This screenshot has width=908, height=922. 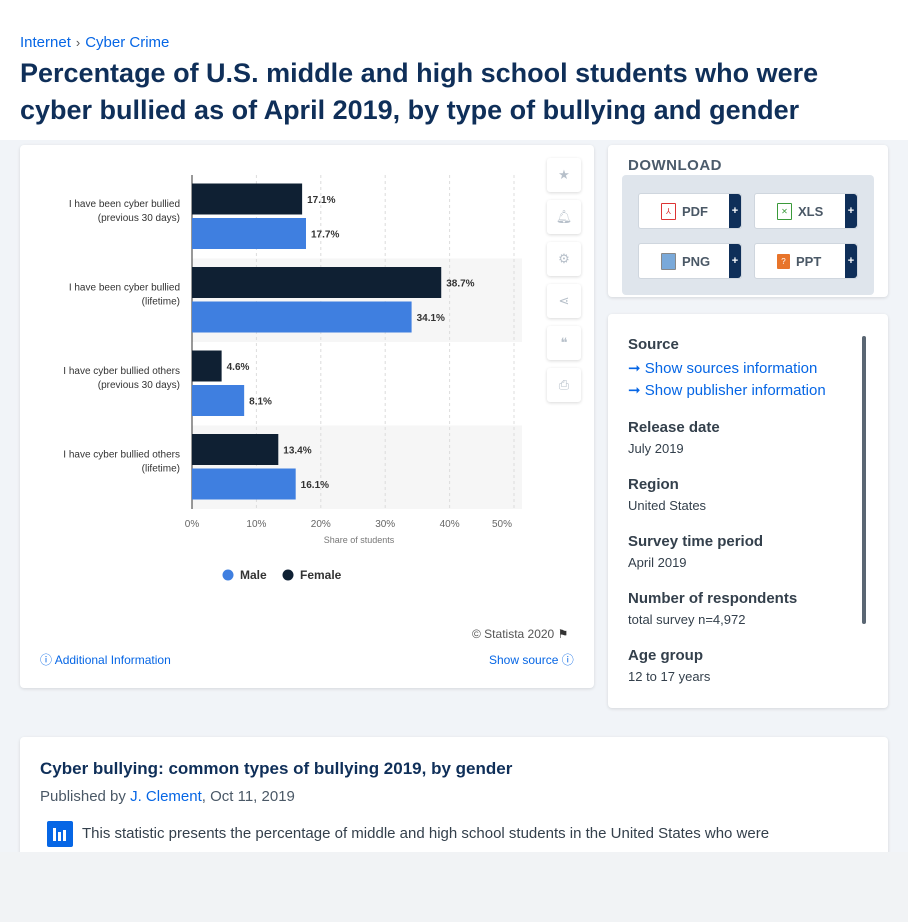 I want to click on xls-file-icon: ✕, so click(x=784, y=211).